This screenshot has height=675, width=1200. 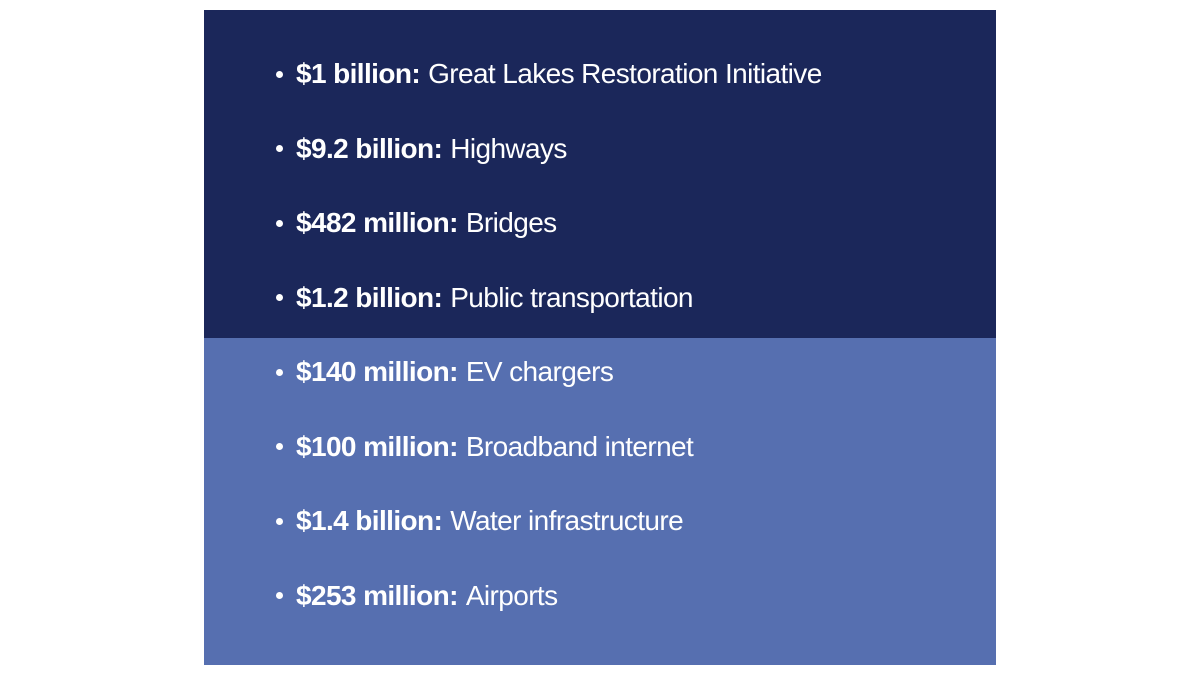 I want to click on item-label: Highways, so click(x=508, y=148).